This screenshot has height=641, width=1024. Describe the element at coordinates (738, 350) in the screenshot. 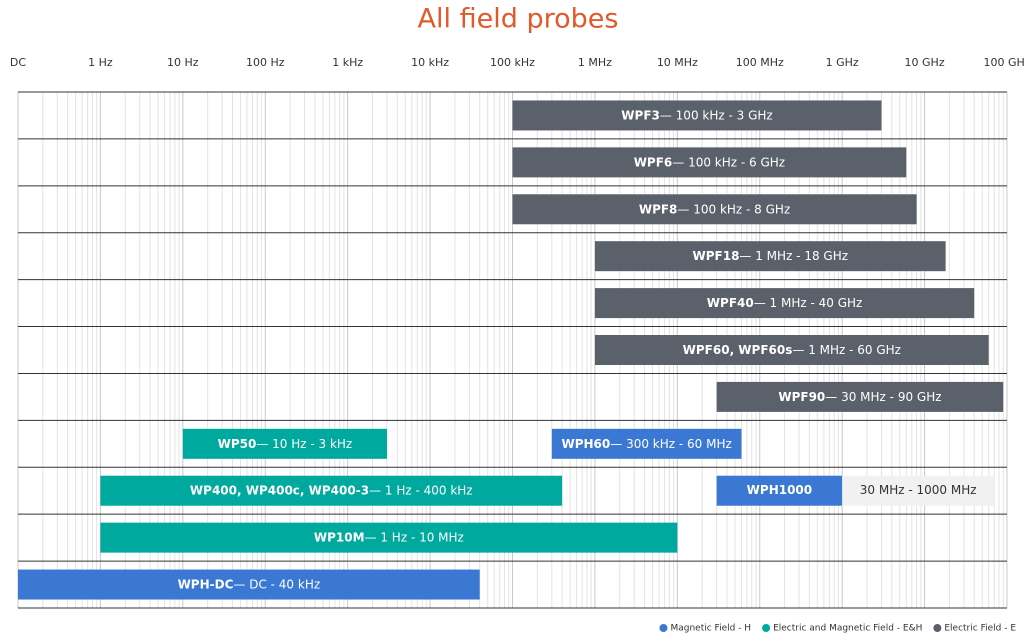

I see `bar-name: WPF60, WPF60s` at that location.